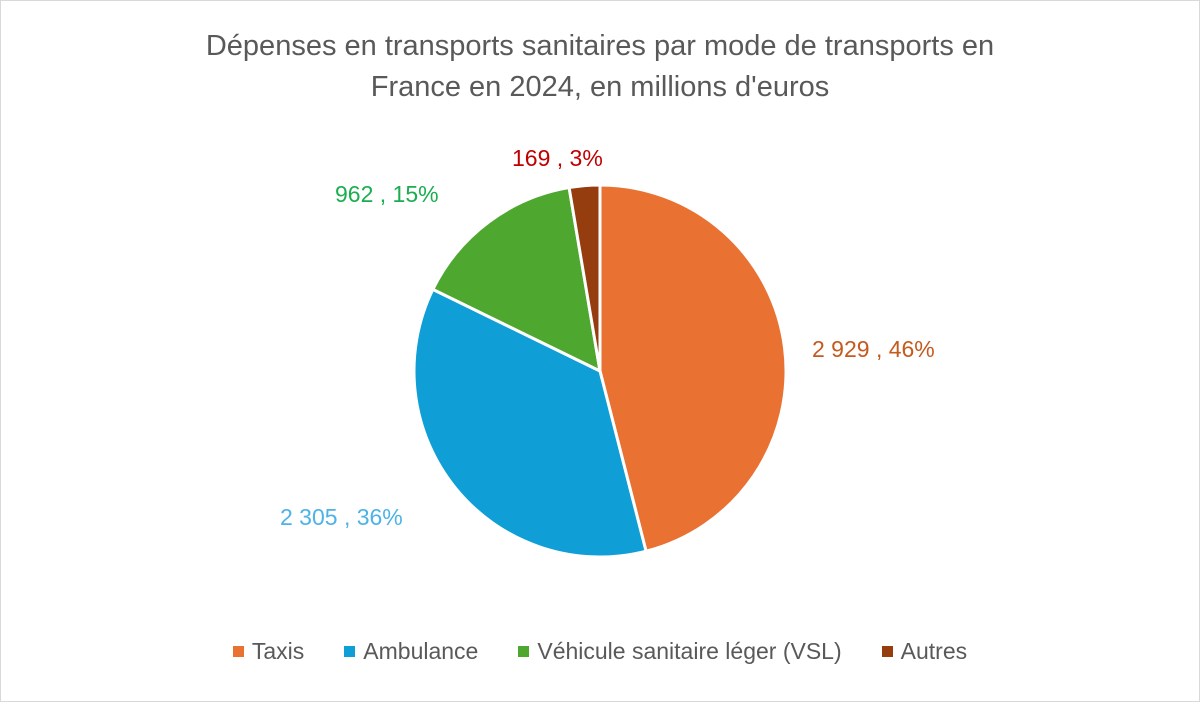 The height and width of the screenshot is (702, 1200). What do you see at coordinates (689, 651) in the screenshot?
I see `legend-label: Véhicule sanitaire léger (VSL)` at bounding box center [689, 651].